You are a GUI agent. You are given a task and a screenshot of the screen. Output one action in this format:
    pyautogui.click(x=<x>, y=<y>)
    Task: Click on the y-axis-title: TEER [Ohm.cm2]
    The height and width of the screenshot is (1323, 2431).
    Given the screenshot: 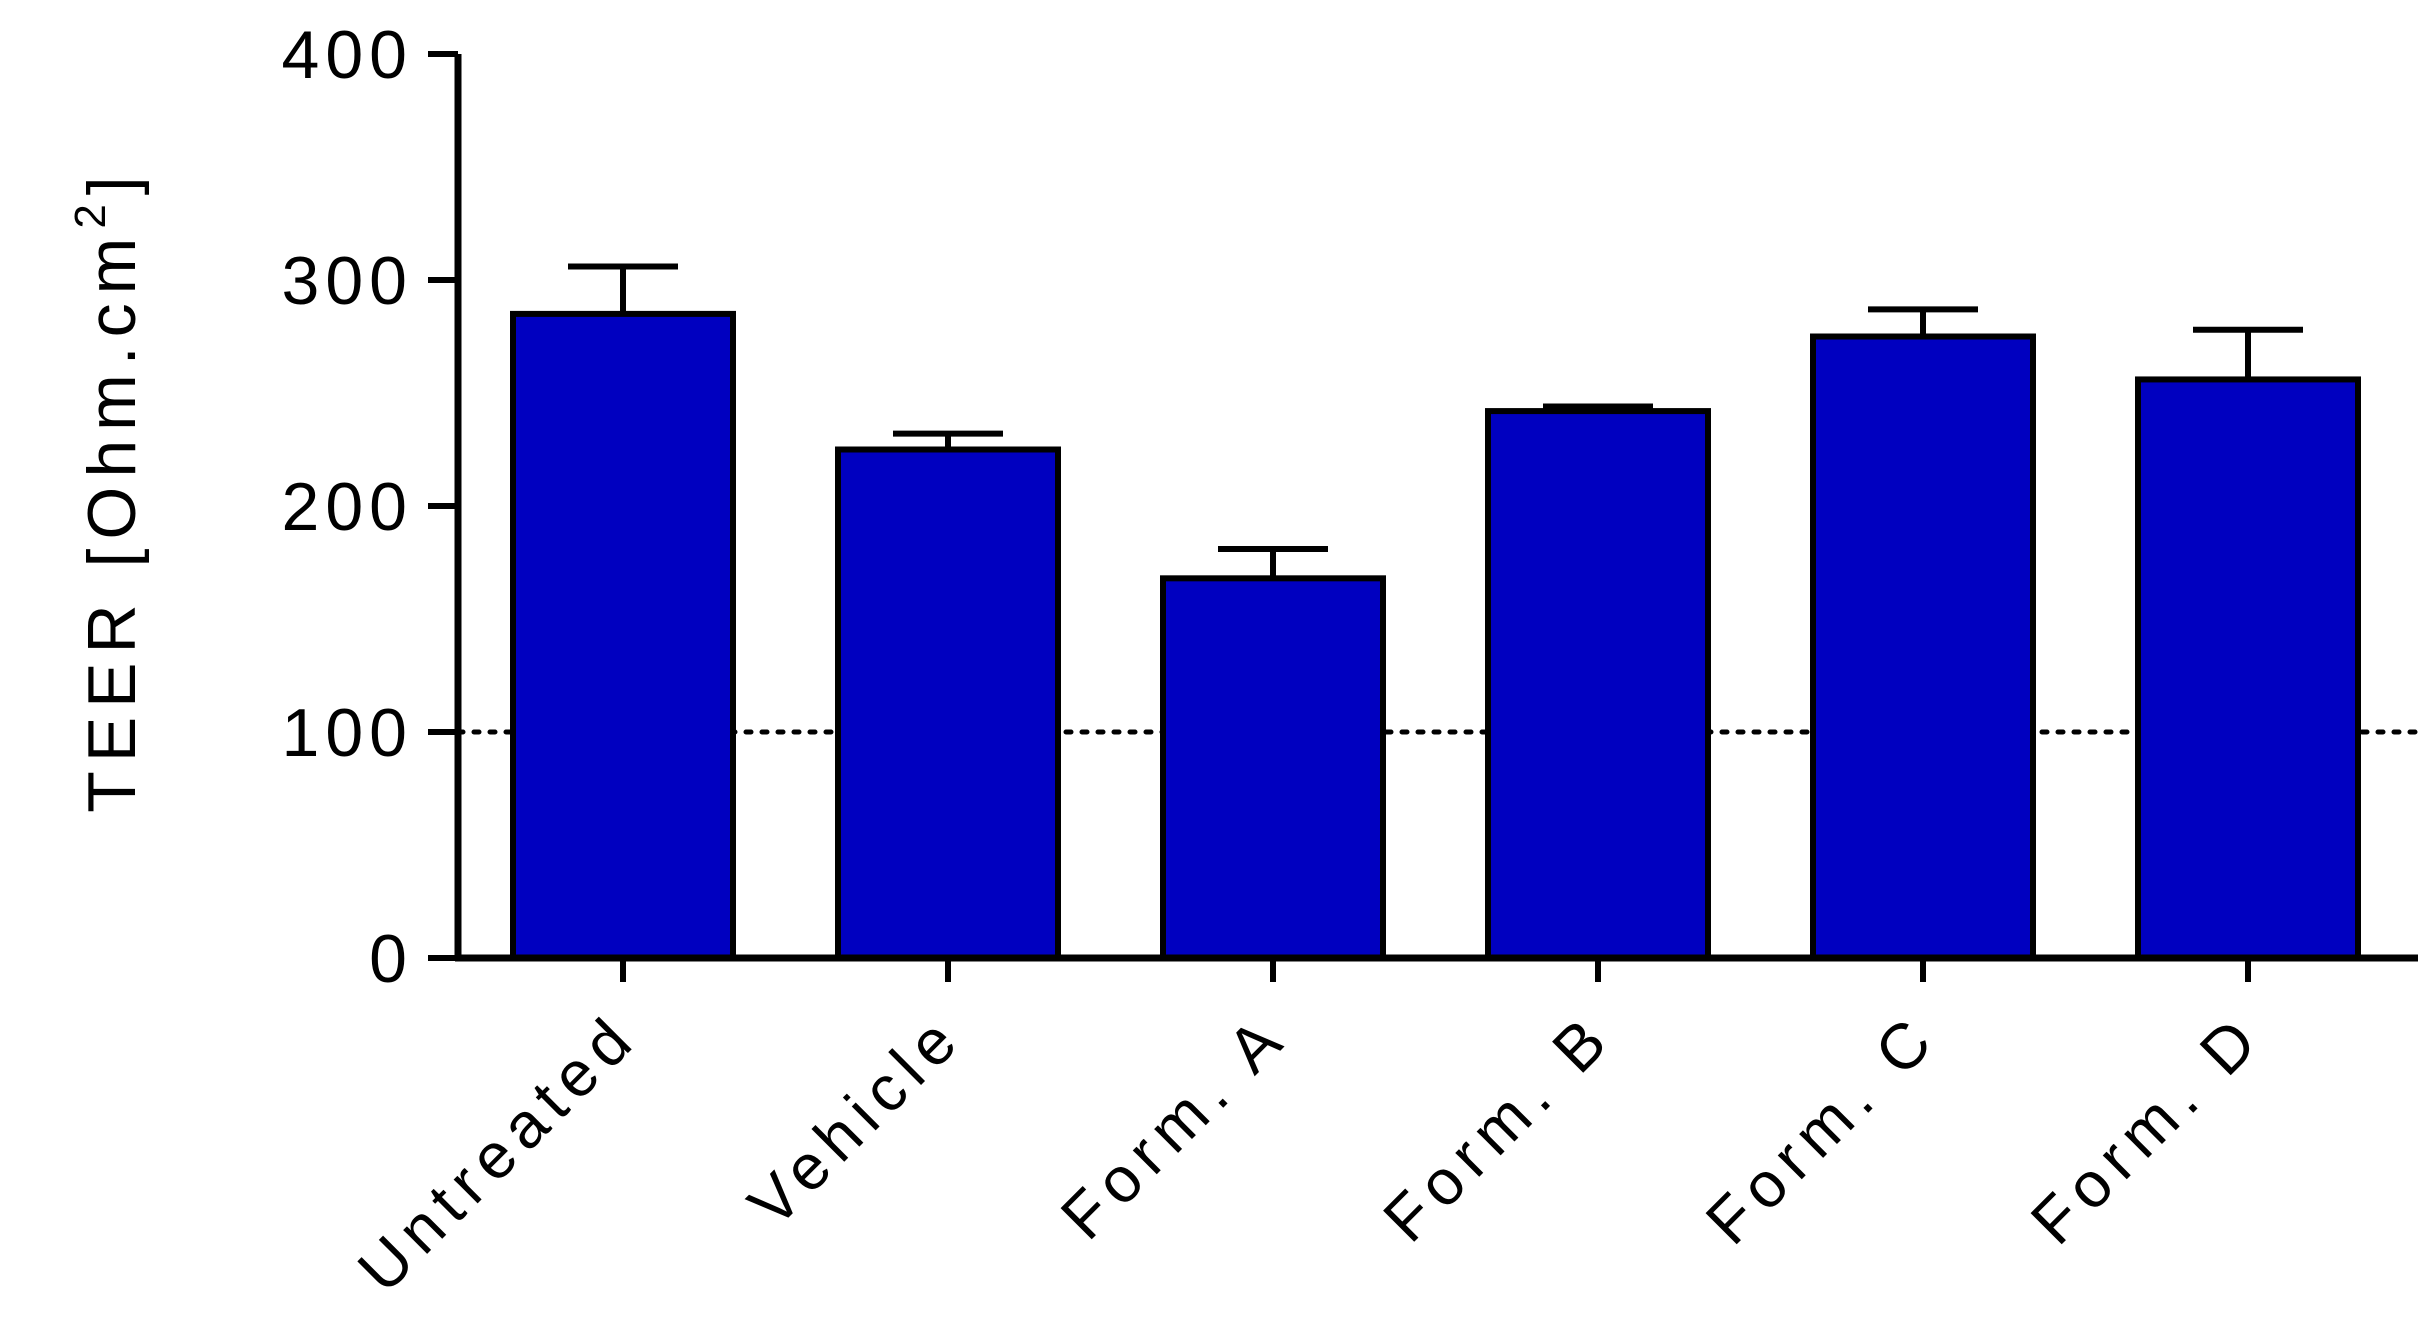 What is the action you would take?
    pyautogui.click(x=108, y=489)
    